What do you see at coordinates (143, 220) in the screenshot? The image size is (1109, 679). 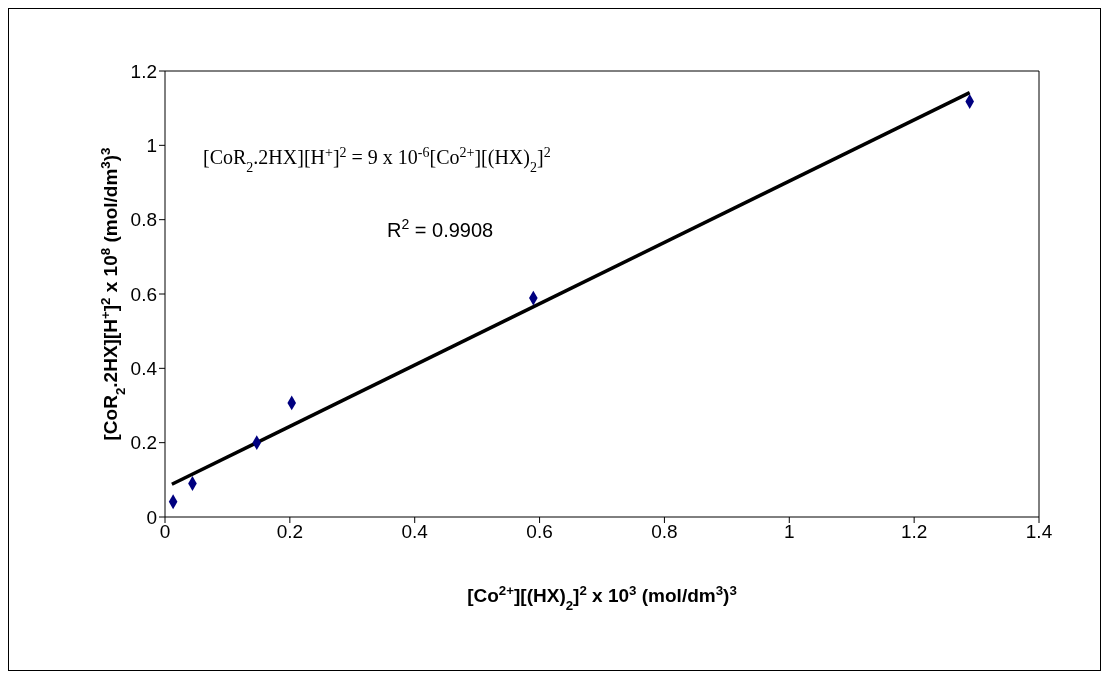 I see `y-tick-label: 0.8` at bounding box center [143, 220].